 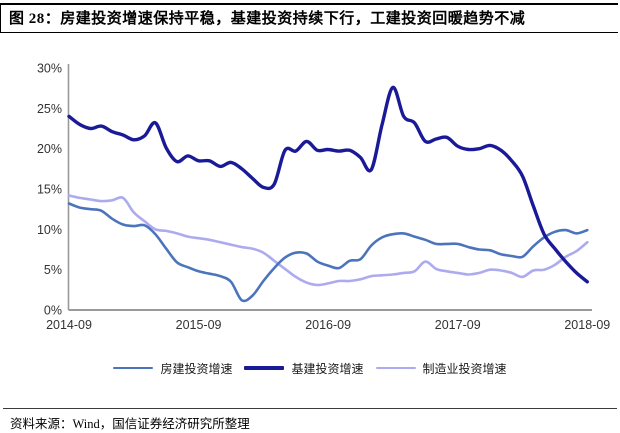 I want to click on legend-label: 基建投资增速, so click(x=327, y=368).